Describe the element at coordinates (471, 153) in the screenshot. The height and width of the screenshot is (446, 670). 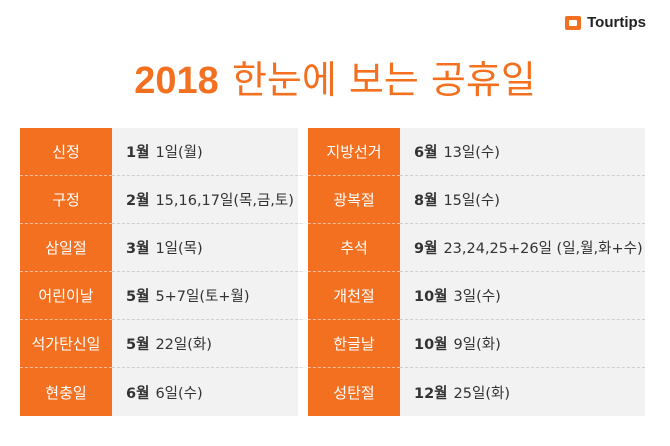
I see `holiday-day: 13일(수)` at that location.